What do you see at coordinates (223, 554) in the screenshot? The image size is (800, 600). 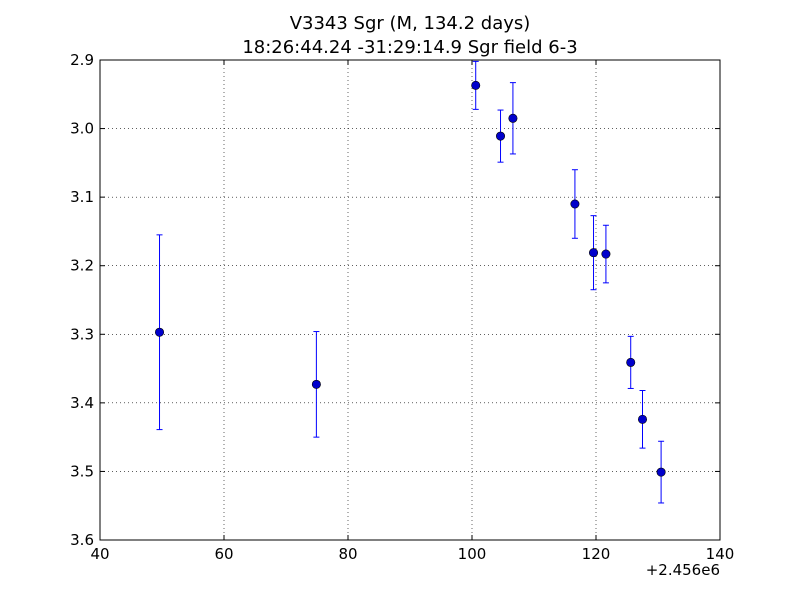 I see `x-tick-label: 60` at bounding box center [223, 554].